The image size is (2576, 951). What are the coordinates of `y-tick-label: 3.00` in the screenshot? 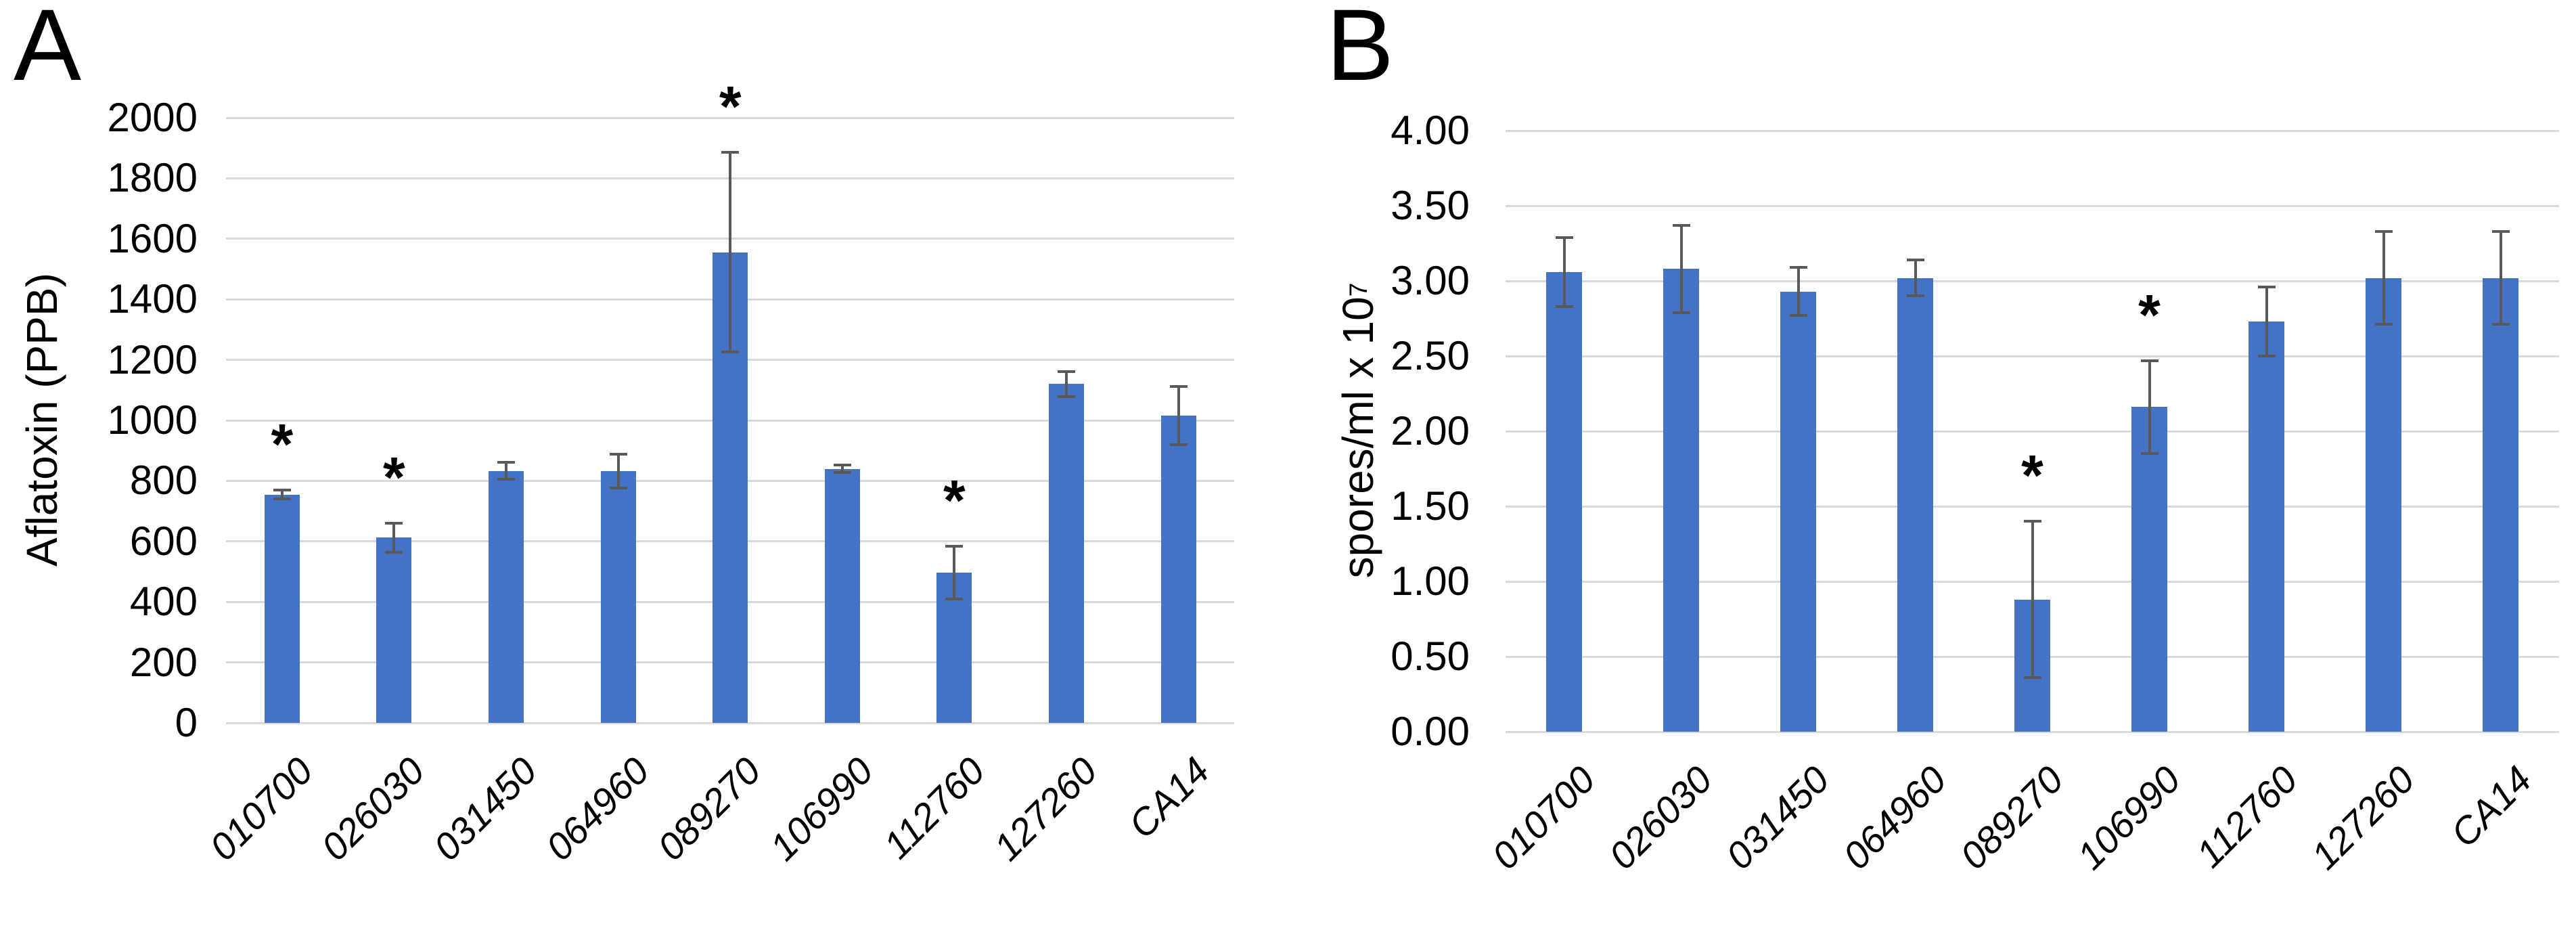 It's located at (1430, 280).